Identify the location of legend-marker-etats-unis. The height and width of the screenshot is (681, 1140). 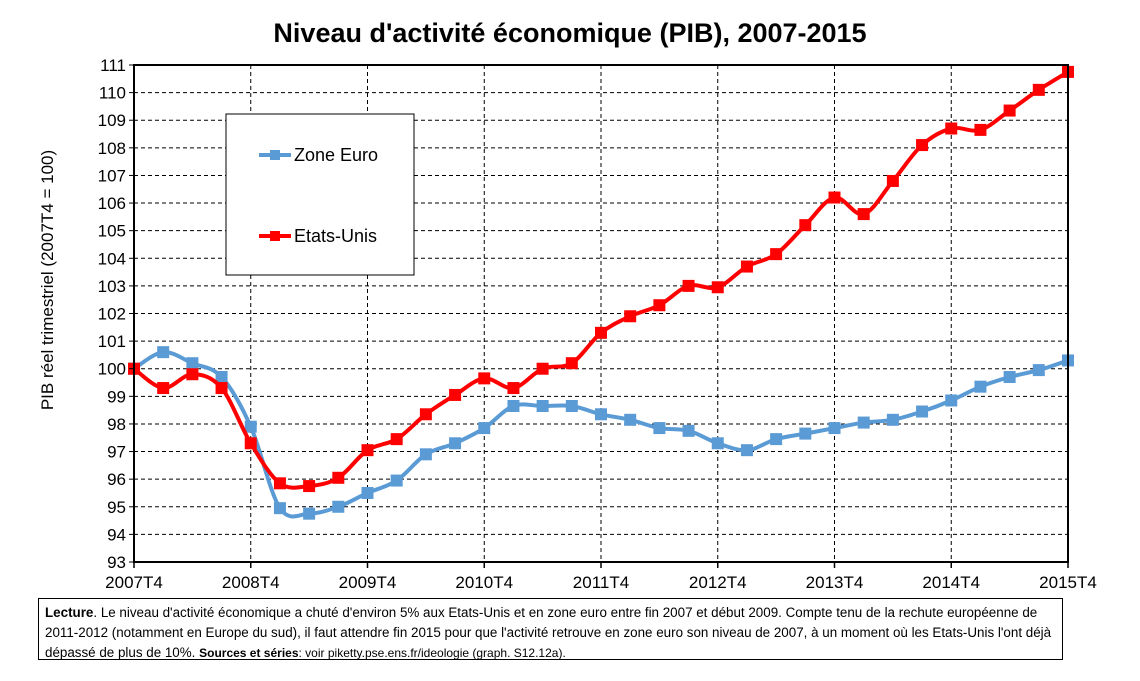
(275, 236).